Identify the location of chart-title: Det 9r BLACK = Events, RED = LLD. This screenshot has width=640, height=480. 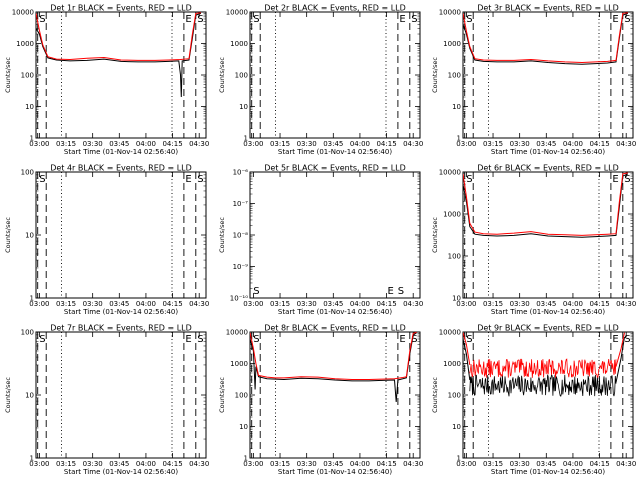
(548, 328).